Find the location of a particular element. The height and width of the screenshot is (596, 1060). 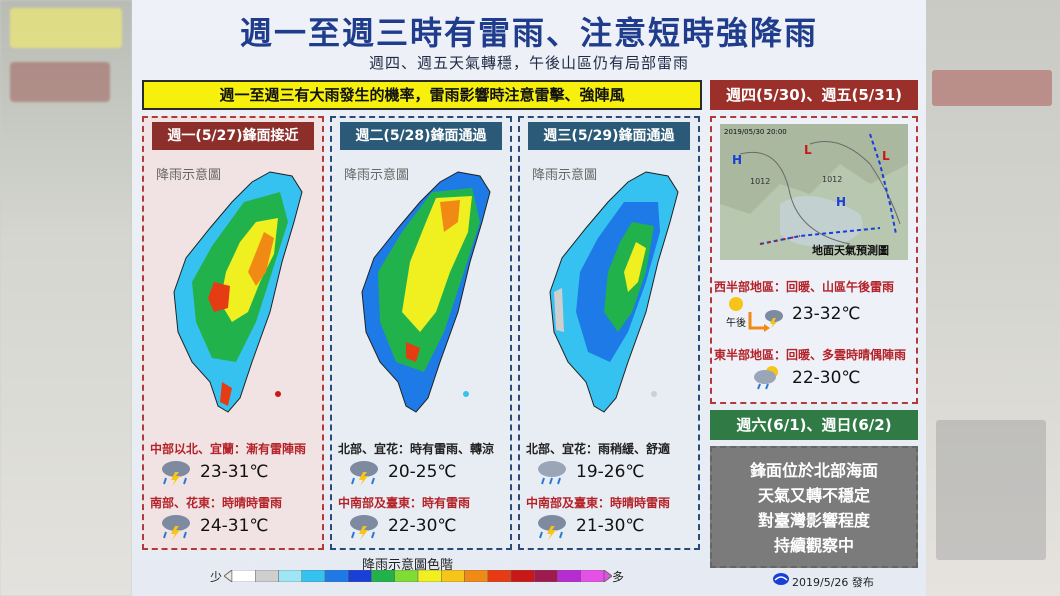

warning-banner: 週一至週三有大雨發生的機率，雷雨影響時注意雷擊、強陣風 is located at coordinates (422, 95).